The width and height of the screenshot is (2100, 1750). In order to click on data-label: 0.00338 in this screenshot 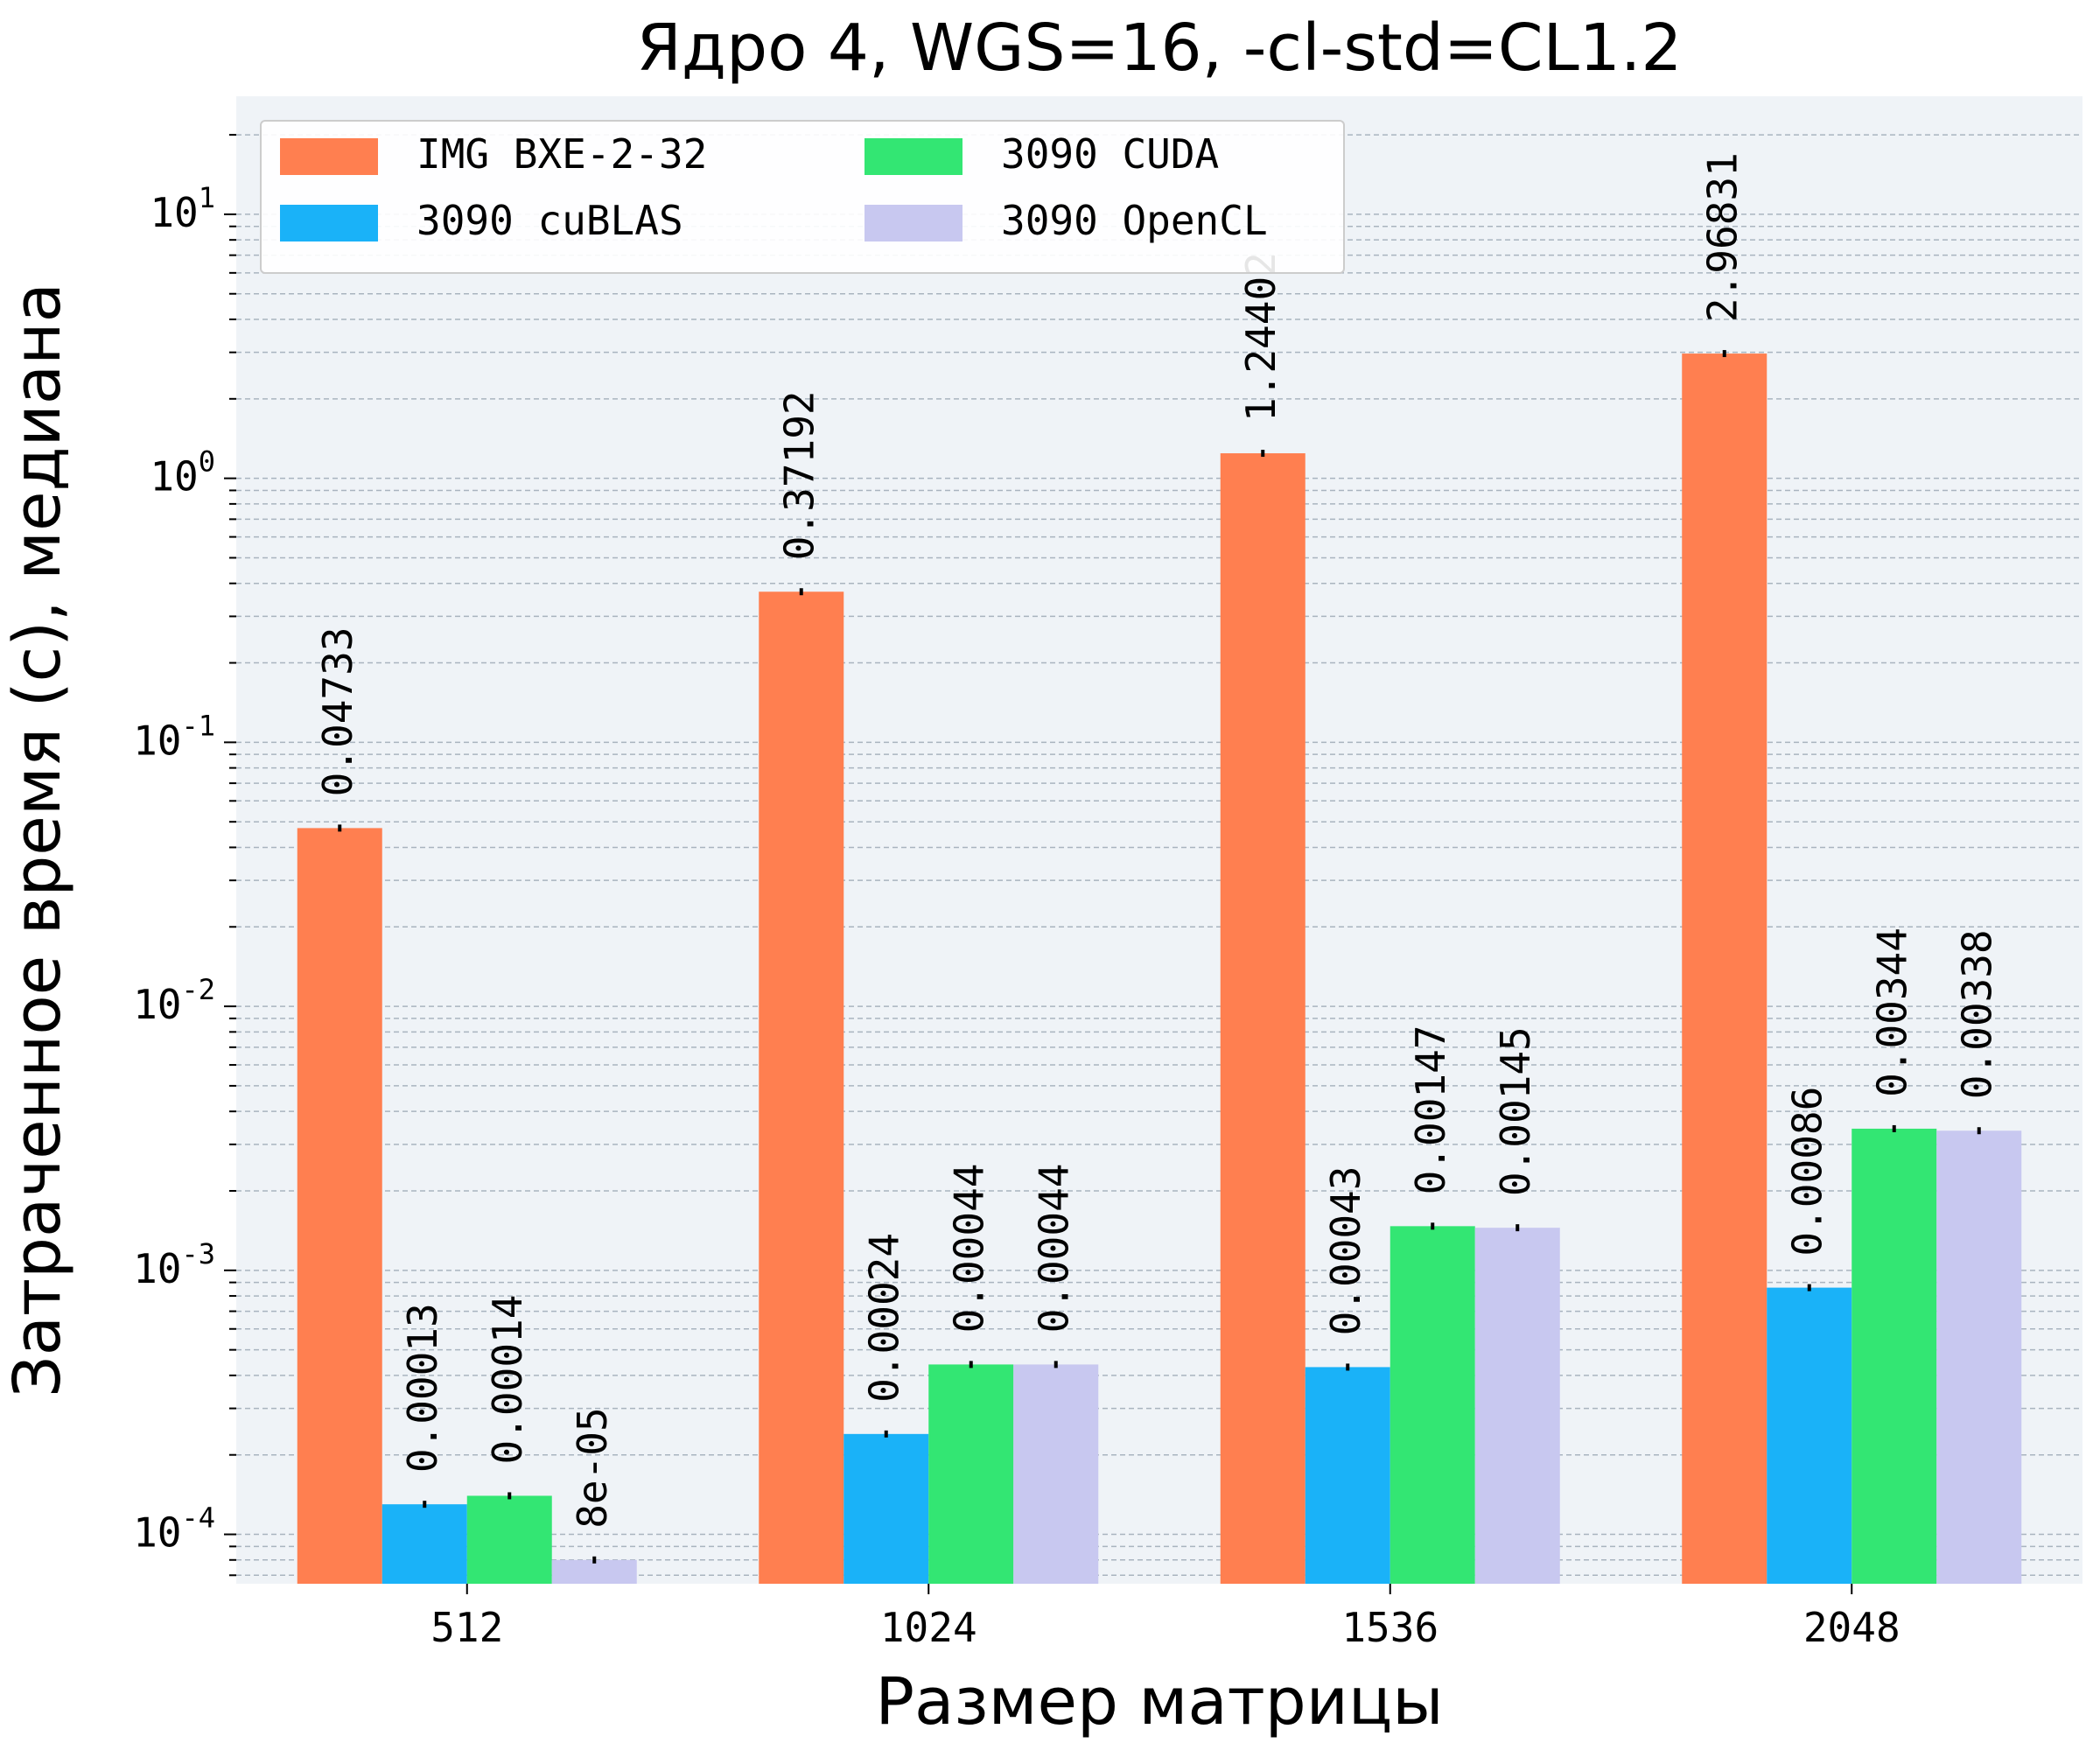, I will do `click(1977, 1014)`.